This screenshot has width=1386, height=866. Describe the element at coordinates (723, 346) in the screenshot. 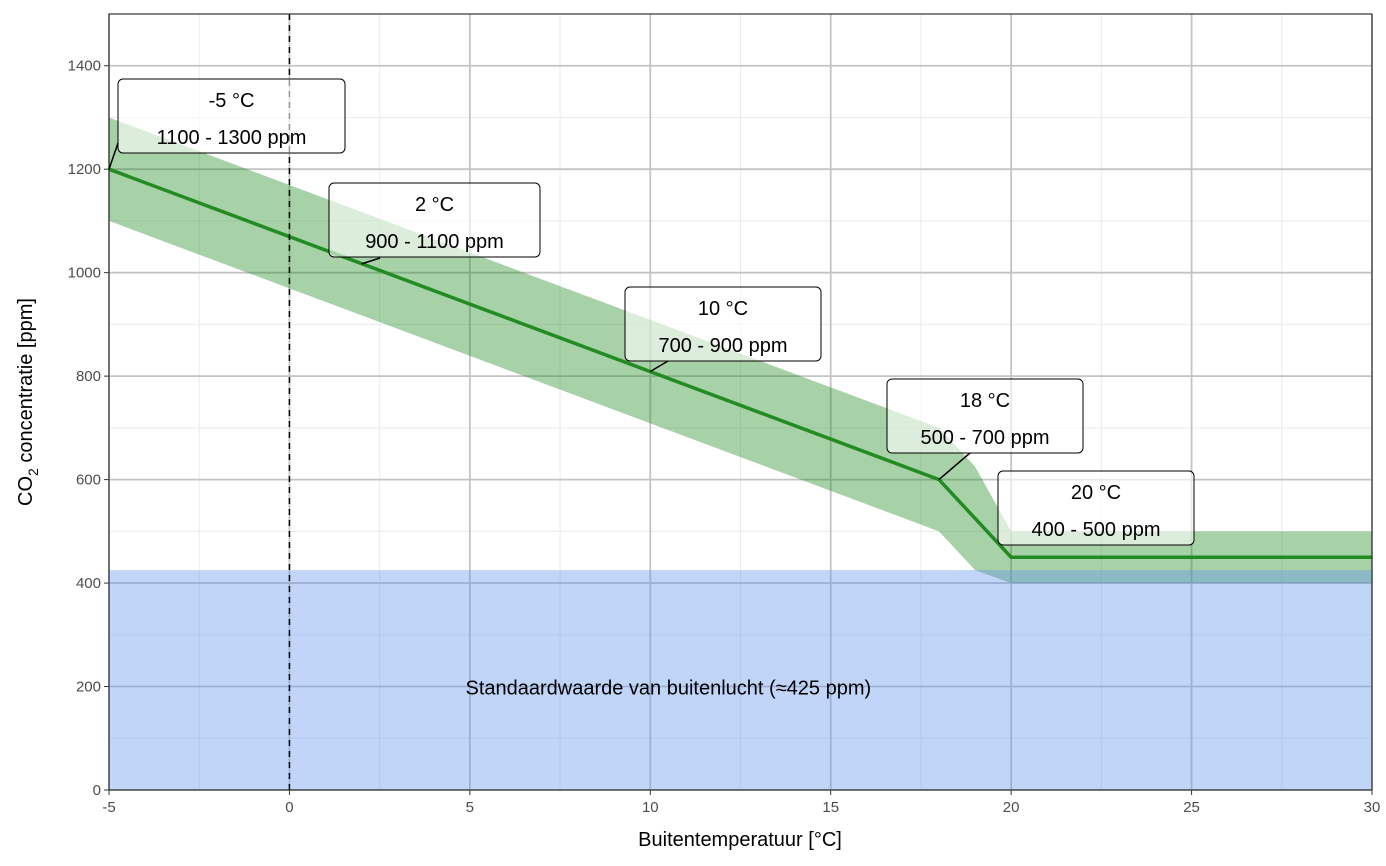

I see `annotation-range: 700 - 900 ppm` at that location.